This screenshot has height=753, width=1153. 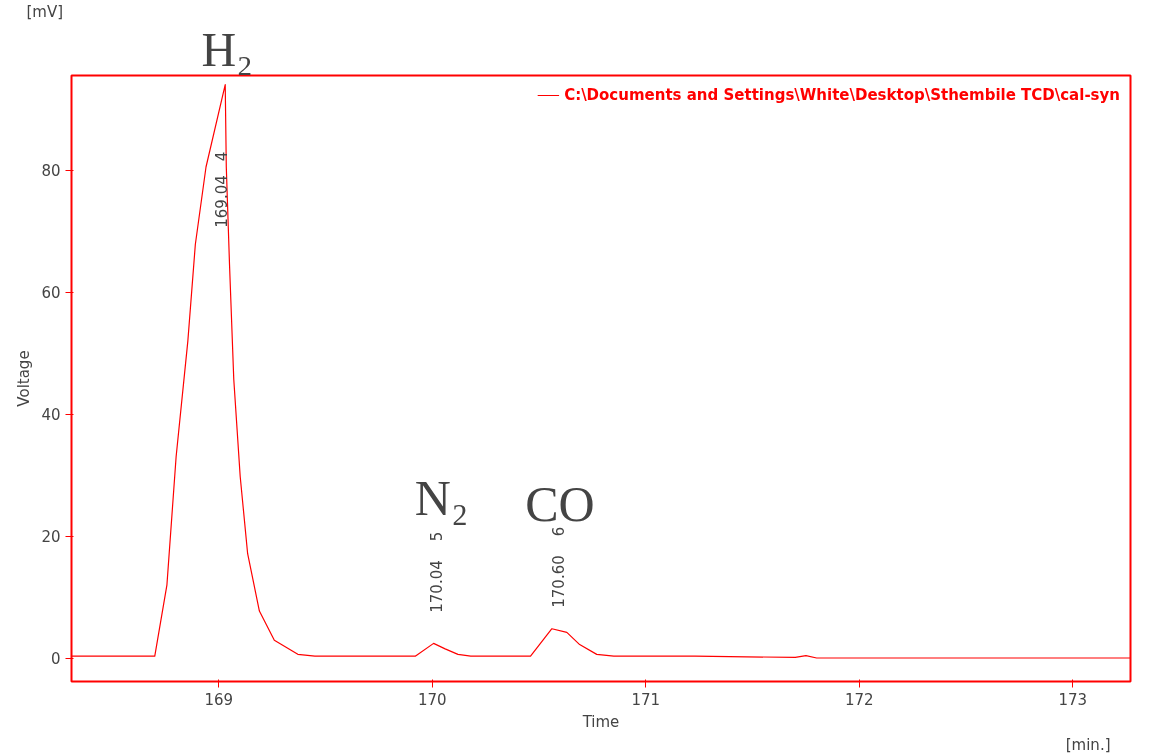 I want to click on y-tick-label: 80, so click(x=51, y=171).